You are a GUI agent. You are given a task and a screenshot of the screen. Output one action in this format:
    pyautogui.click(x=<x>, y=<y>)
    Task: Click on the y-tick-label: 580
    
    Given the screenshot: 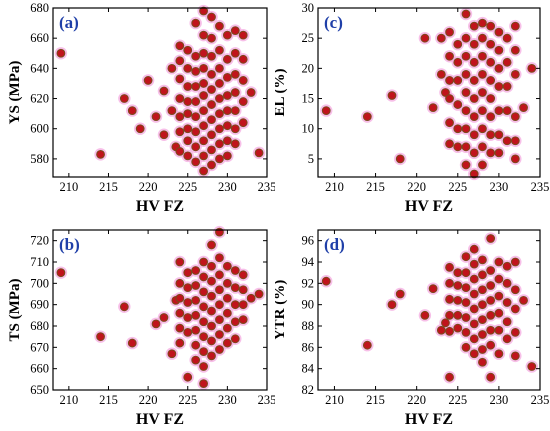 What is the action you would take?
    pyautogui.click(x=39, y=159)
    